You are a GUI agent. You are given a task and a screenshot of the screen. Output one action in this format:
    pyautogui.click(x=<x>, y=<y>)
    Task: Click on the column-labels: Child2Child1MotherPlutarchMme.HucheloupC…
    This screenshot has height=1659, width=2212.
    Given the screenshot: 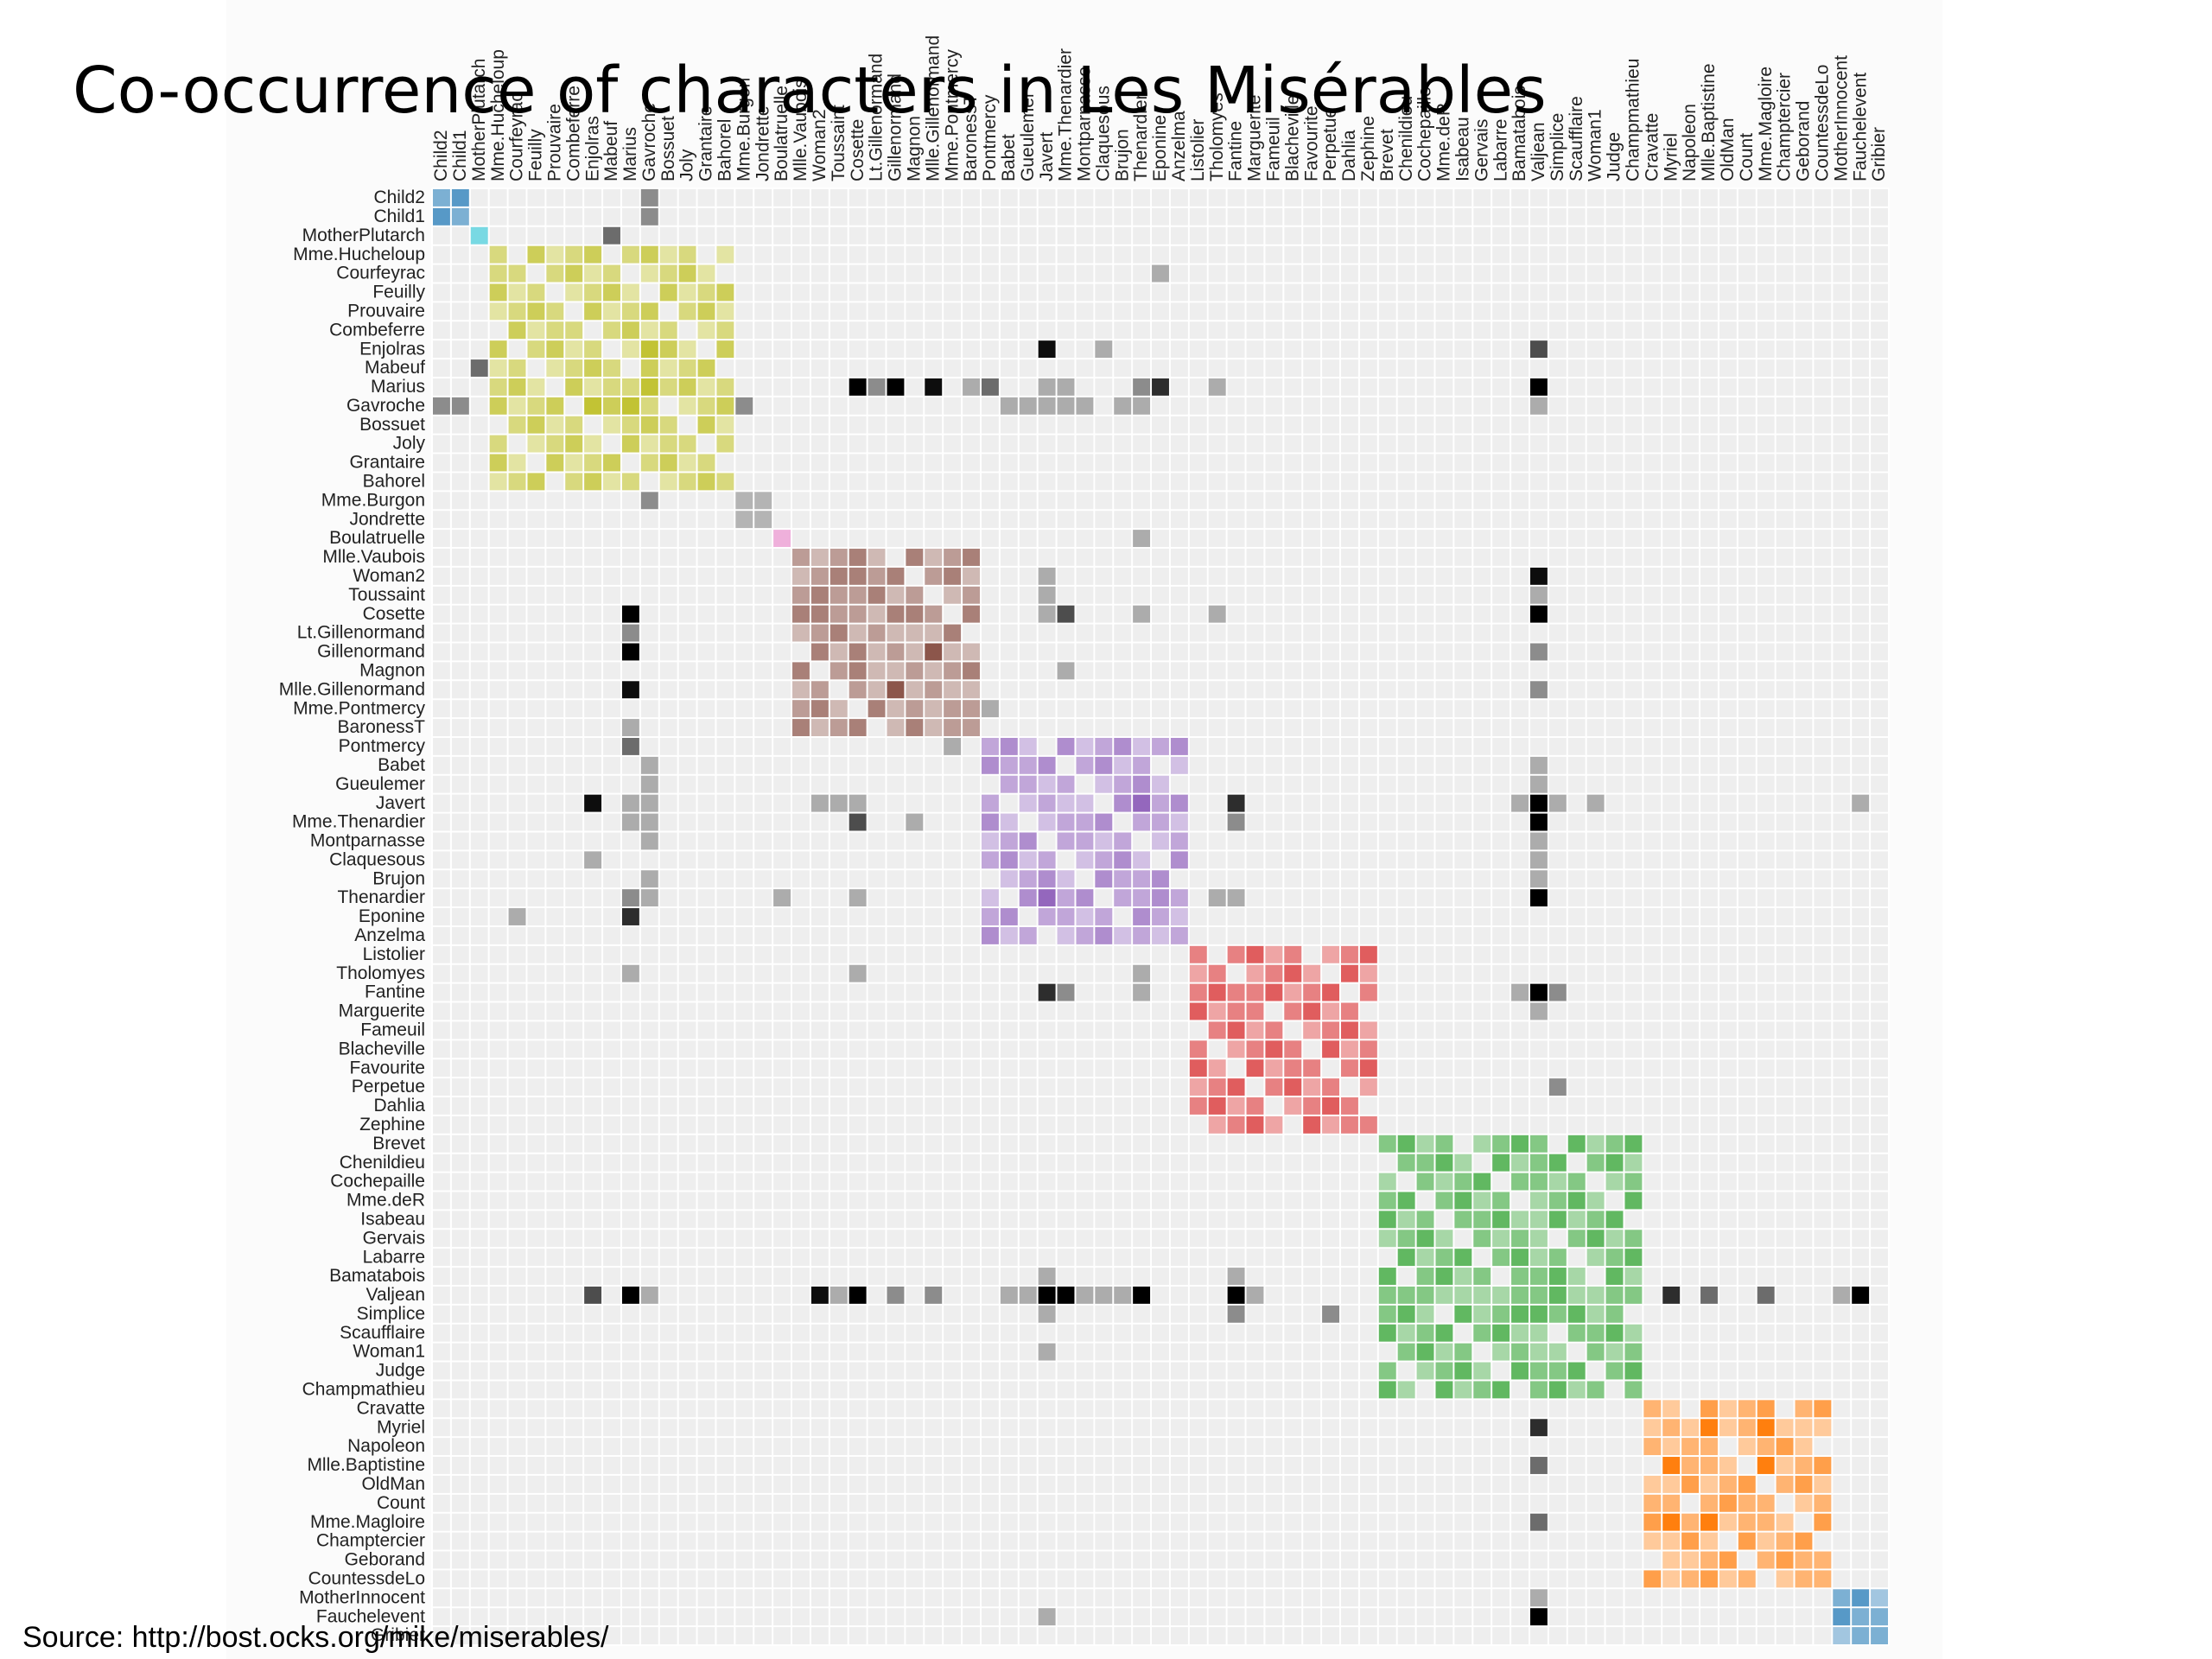 What is the action you would take?
    pyautogui.click(x=1160, y=108)
    